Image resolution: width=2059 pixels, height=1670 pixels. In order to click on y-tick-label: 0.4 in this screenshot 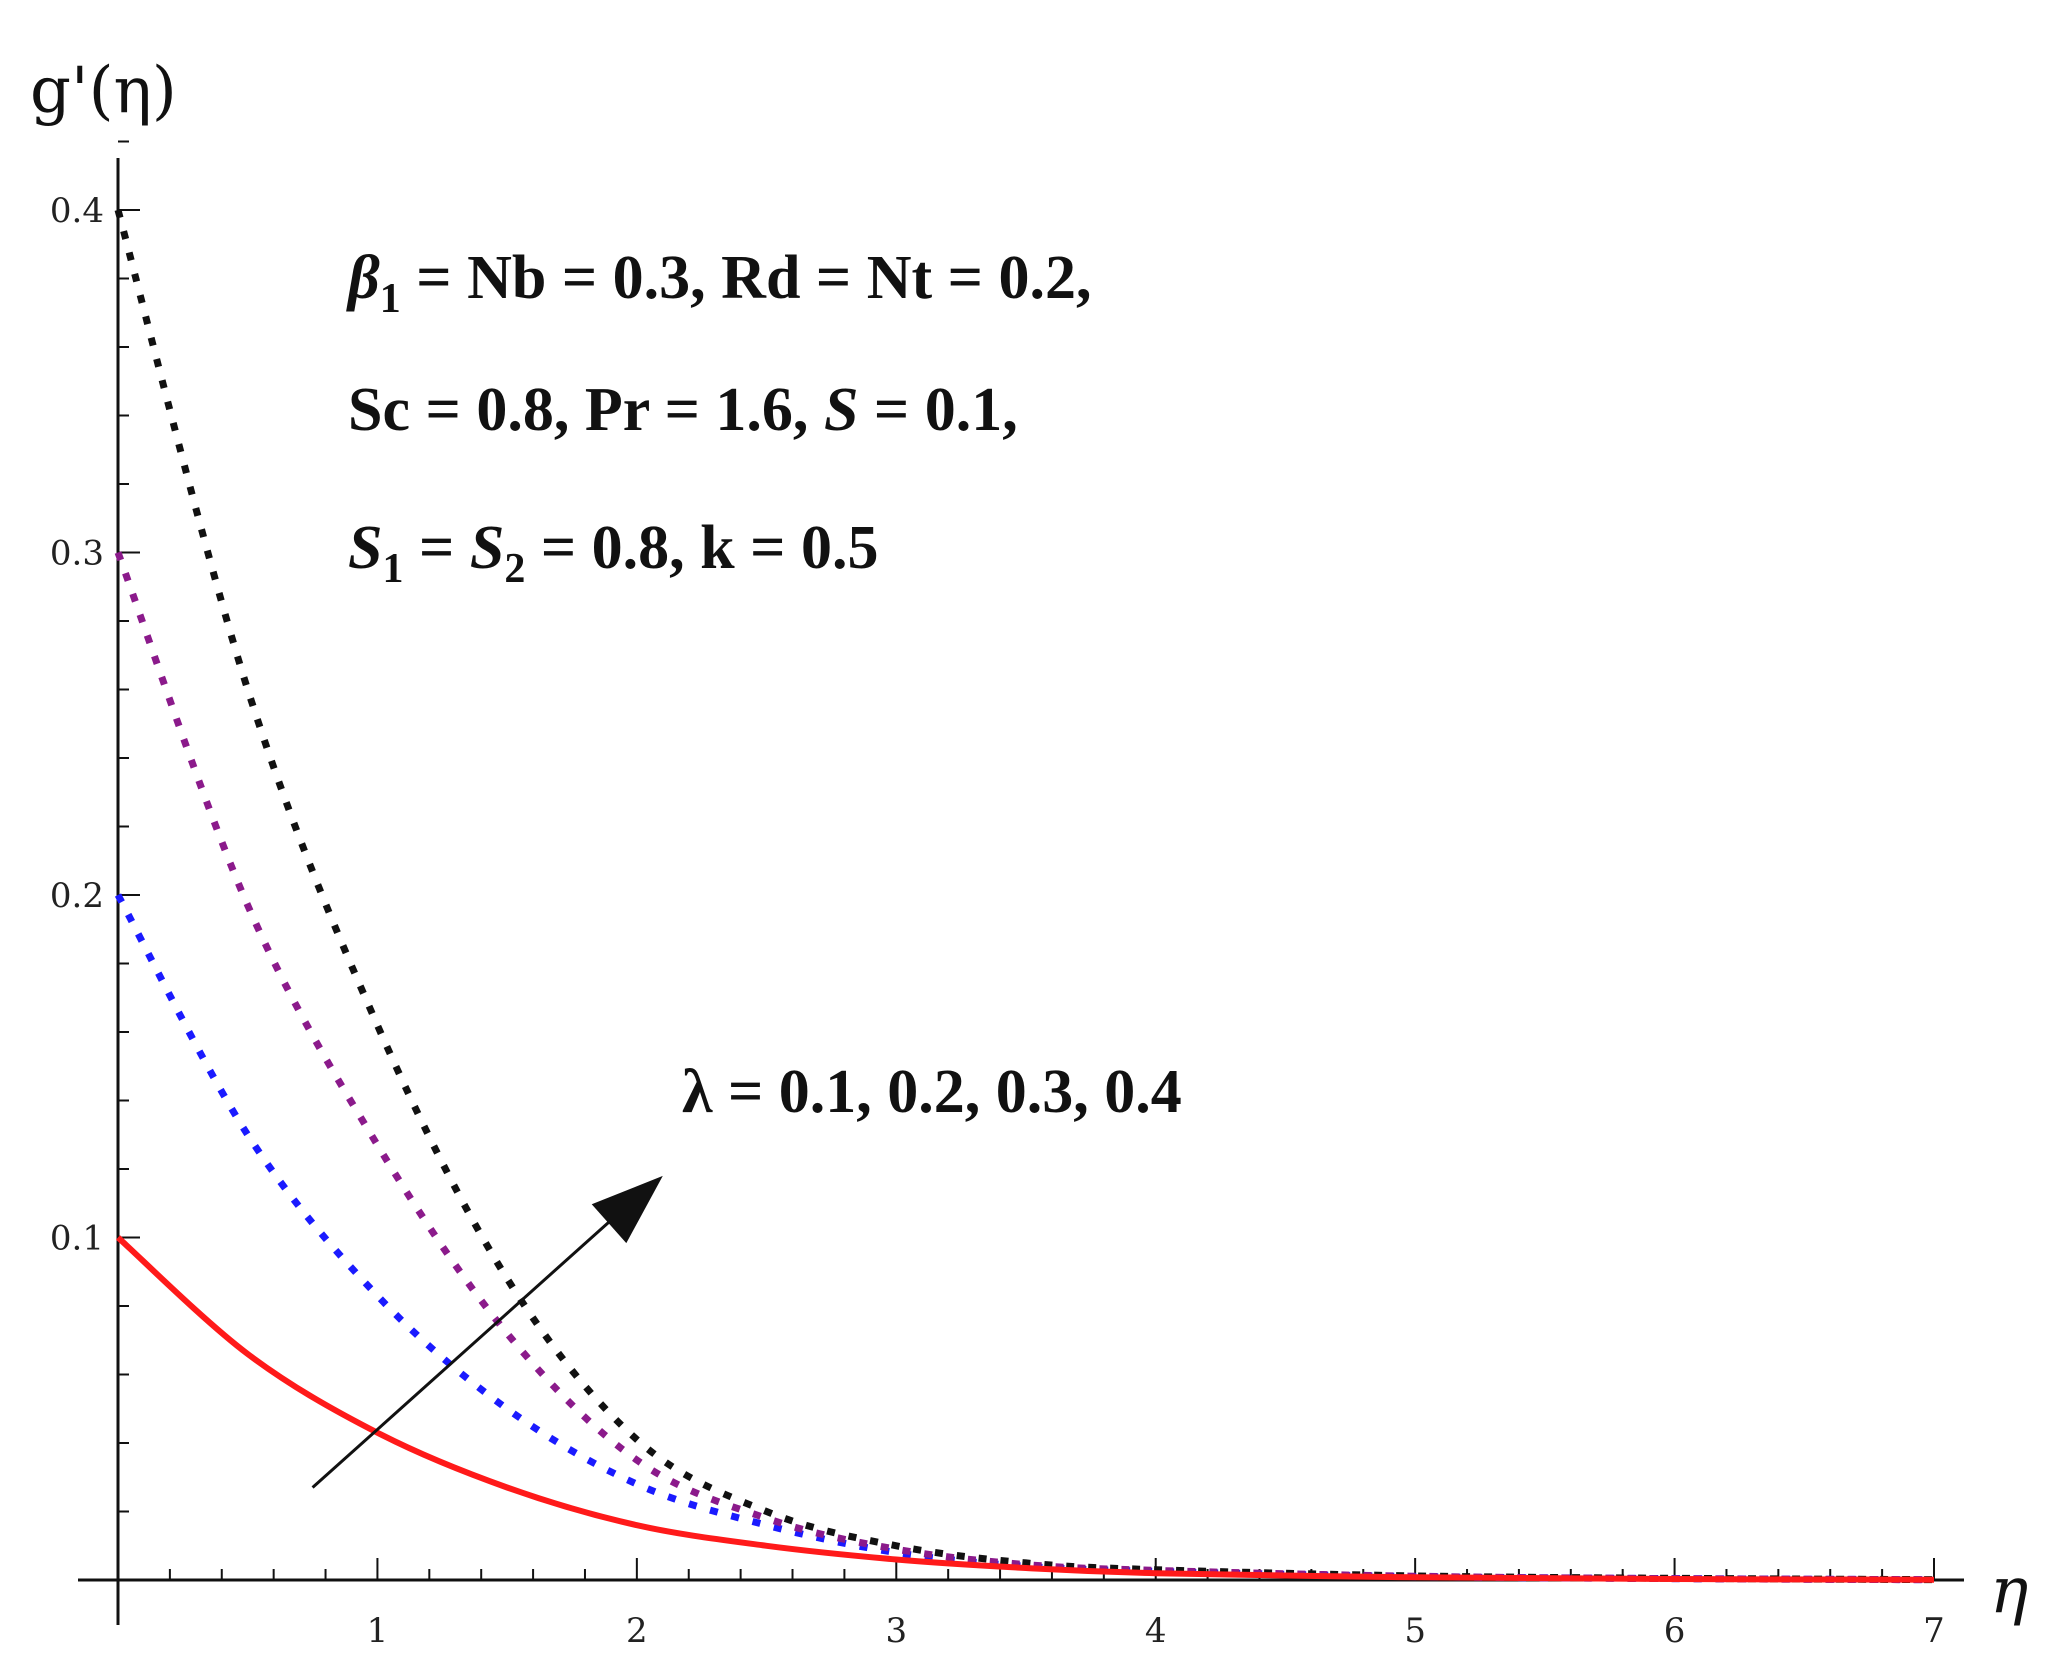, I will do `click(77, 211)`.